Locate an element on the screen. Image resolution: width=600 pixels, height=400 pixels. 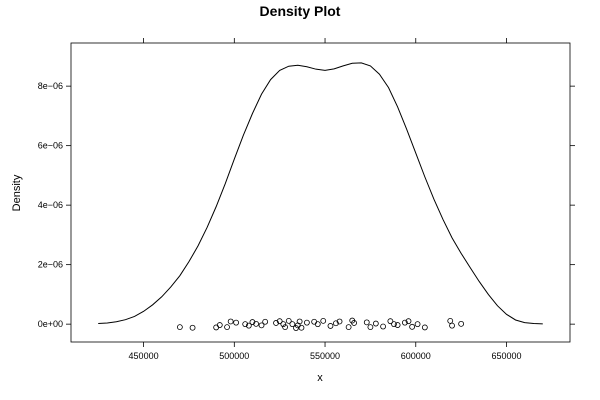
y-tick-label: 4e−06 is located at coordinates (50, 205).